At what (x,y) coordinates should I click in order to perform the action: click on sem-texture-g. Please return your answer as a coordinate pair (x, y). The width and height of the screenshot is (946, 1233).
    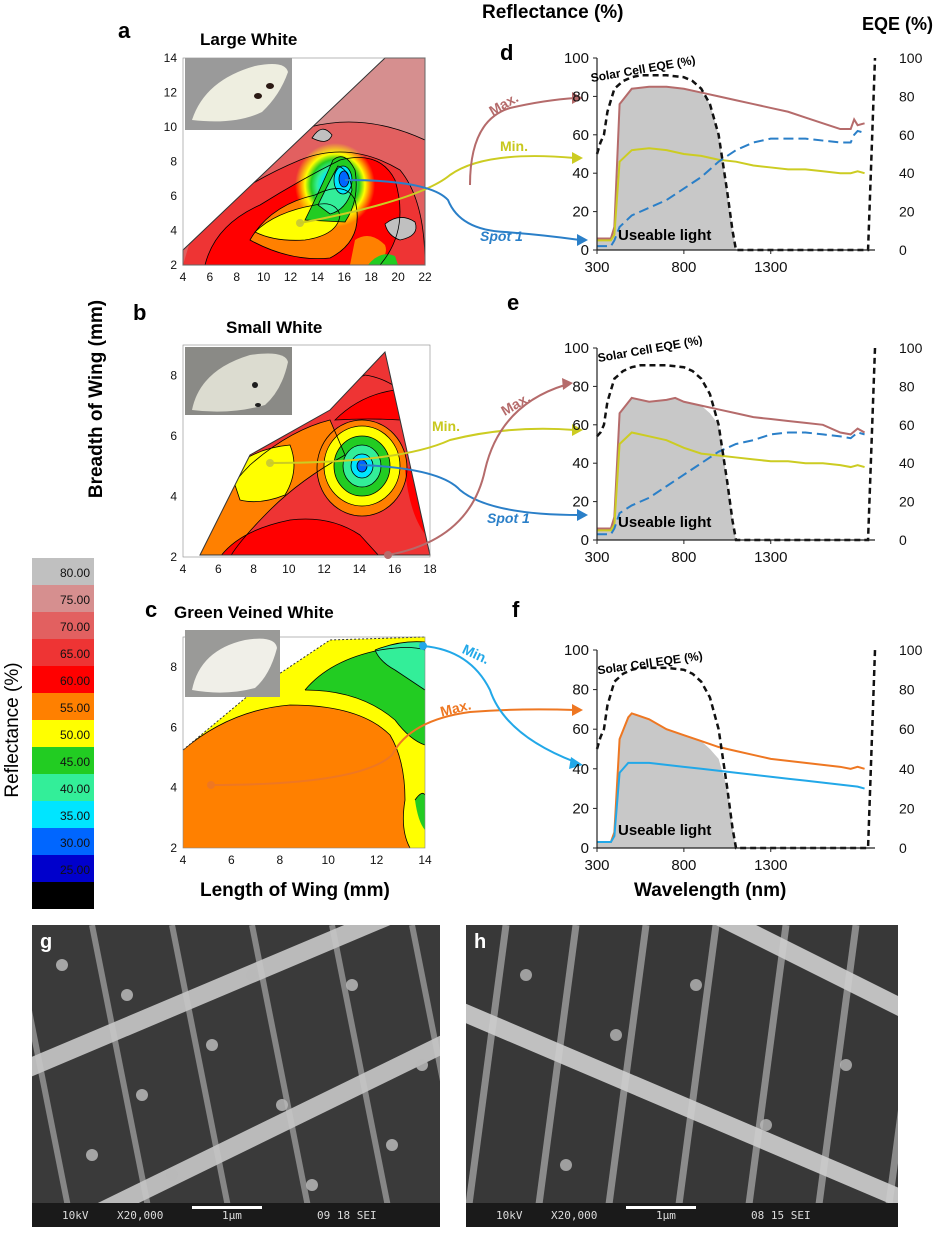
    Looking at the image, I should click on (236, 1076).